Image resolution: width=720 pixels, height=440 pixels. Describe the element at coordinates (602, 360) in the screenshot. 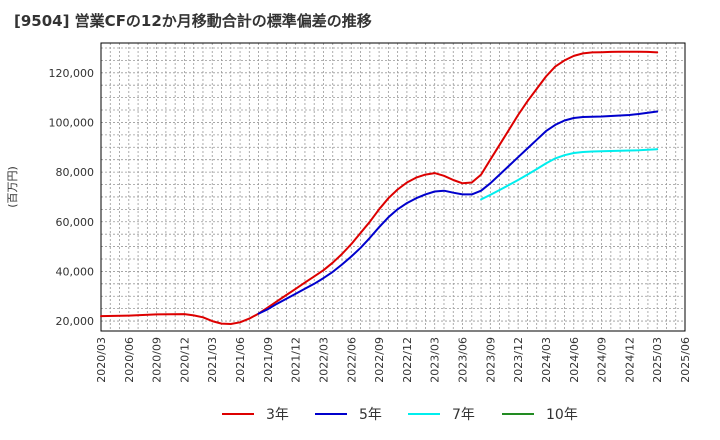

I see `x-tick-label: 2024/09` at that location.